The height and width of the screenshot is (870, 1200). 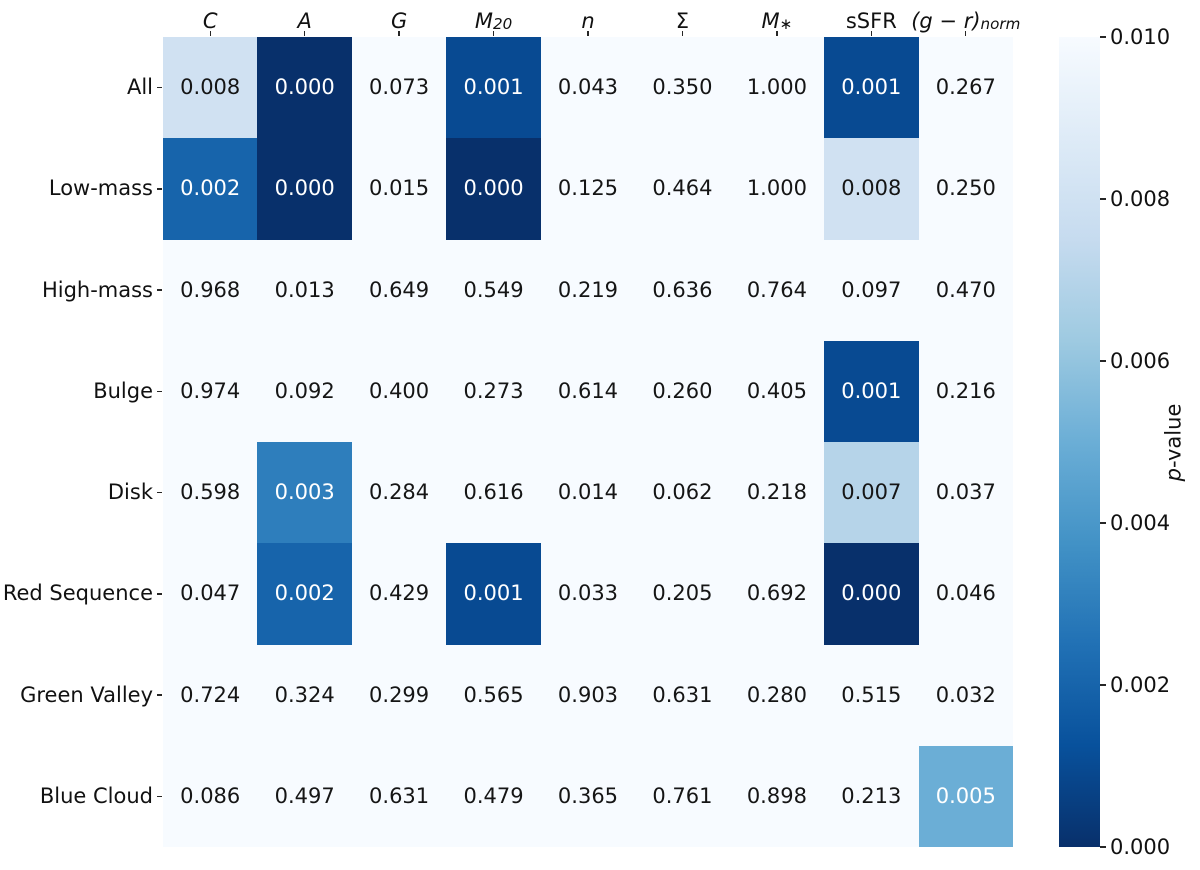 What do you see at coordinates (304, 795) in the screenshot?
I see `heatmap-cell: 0.497` at bounding box center [304, 795].